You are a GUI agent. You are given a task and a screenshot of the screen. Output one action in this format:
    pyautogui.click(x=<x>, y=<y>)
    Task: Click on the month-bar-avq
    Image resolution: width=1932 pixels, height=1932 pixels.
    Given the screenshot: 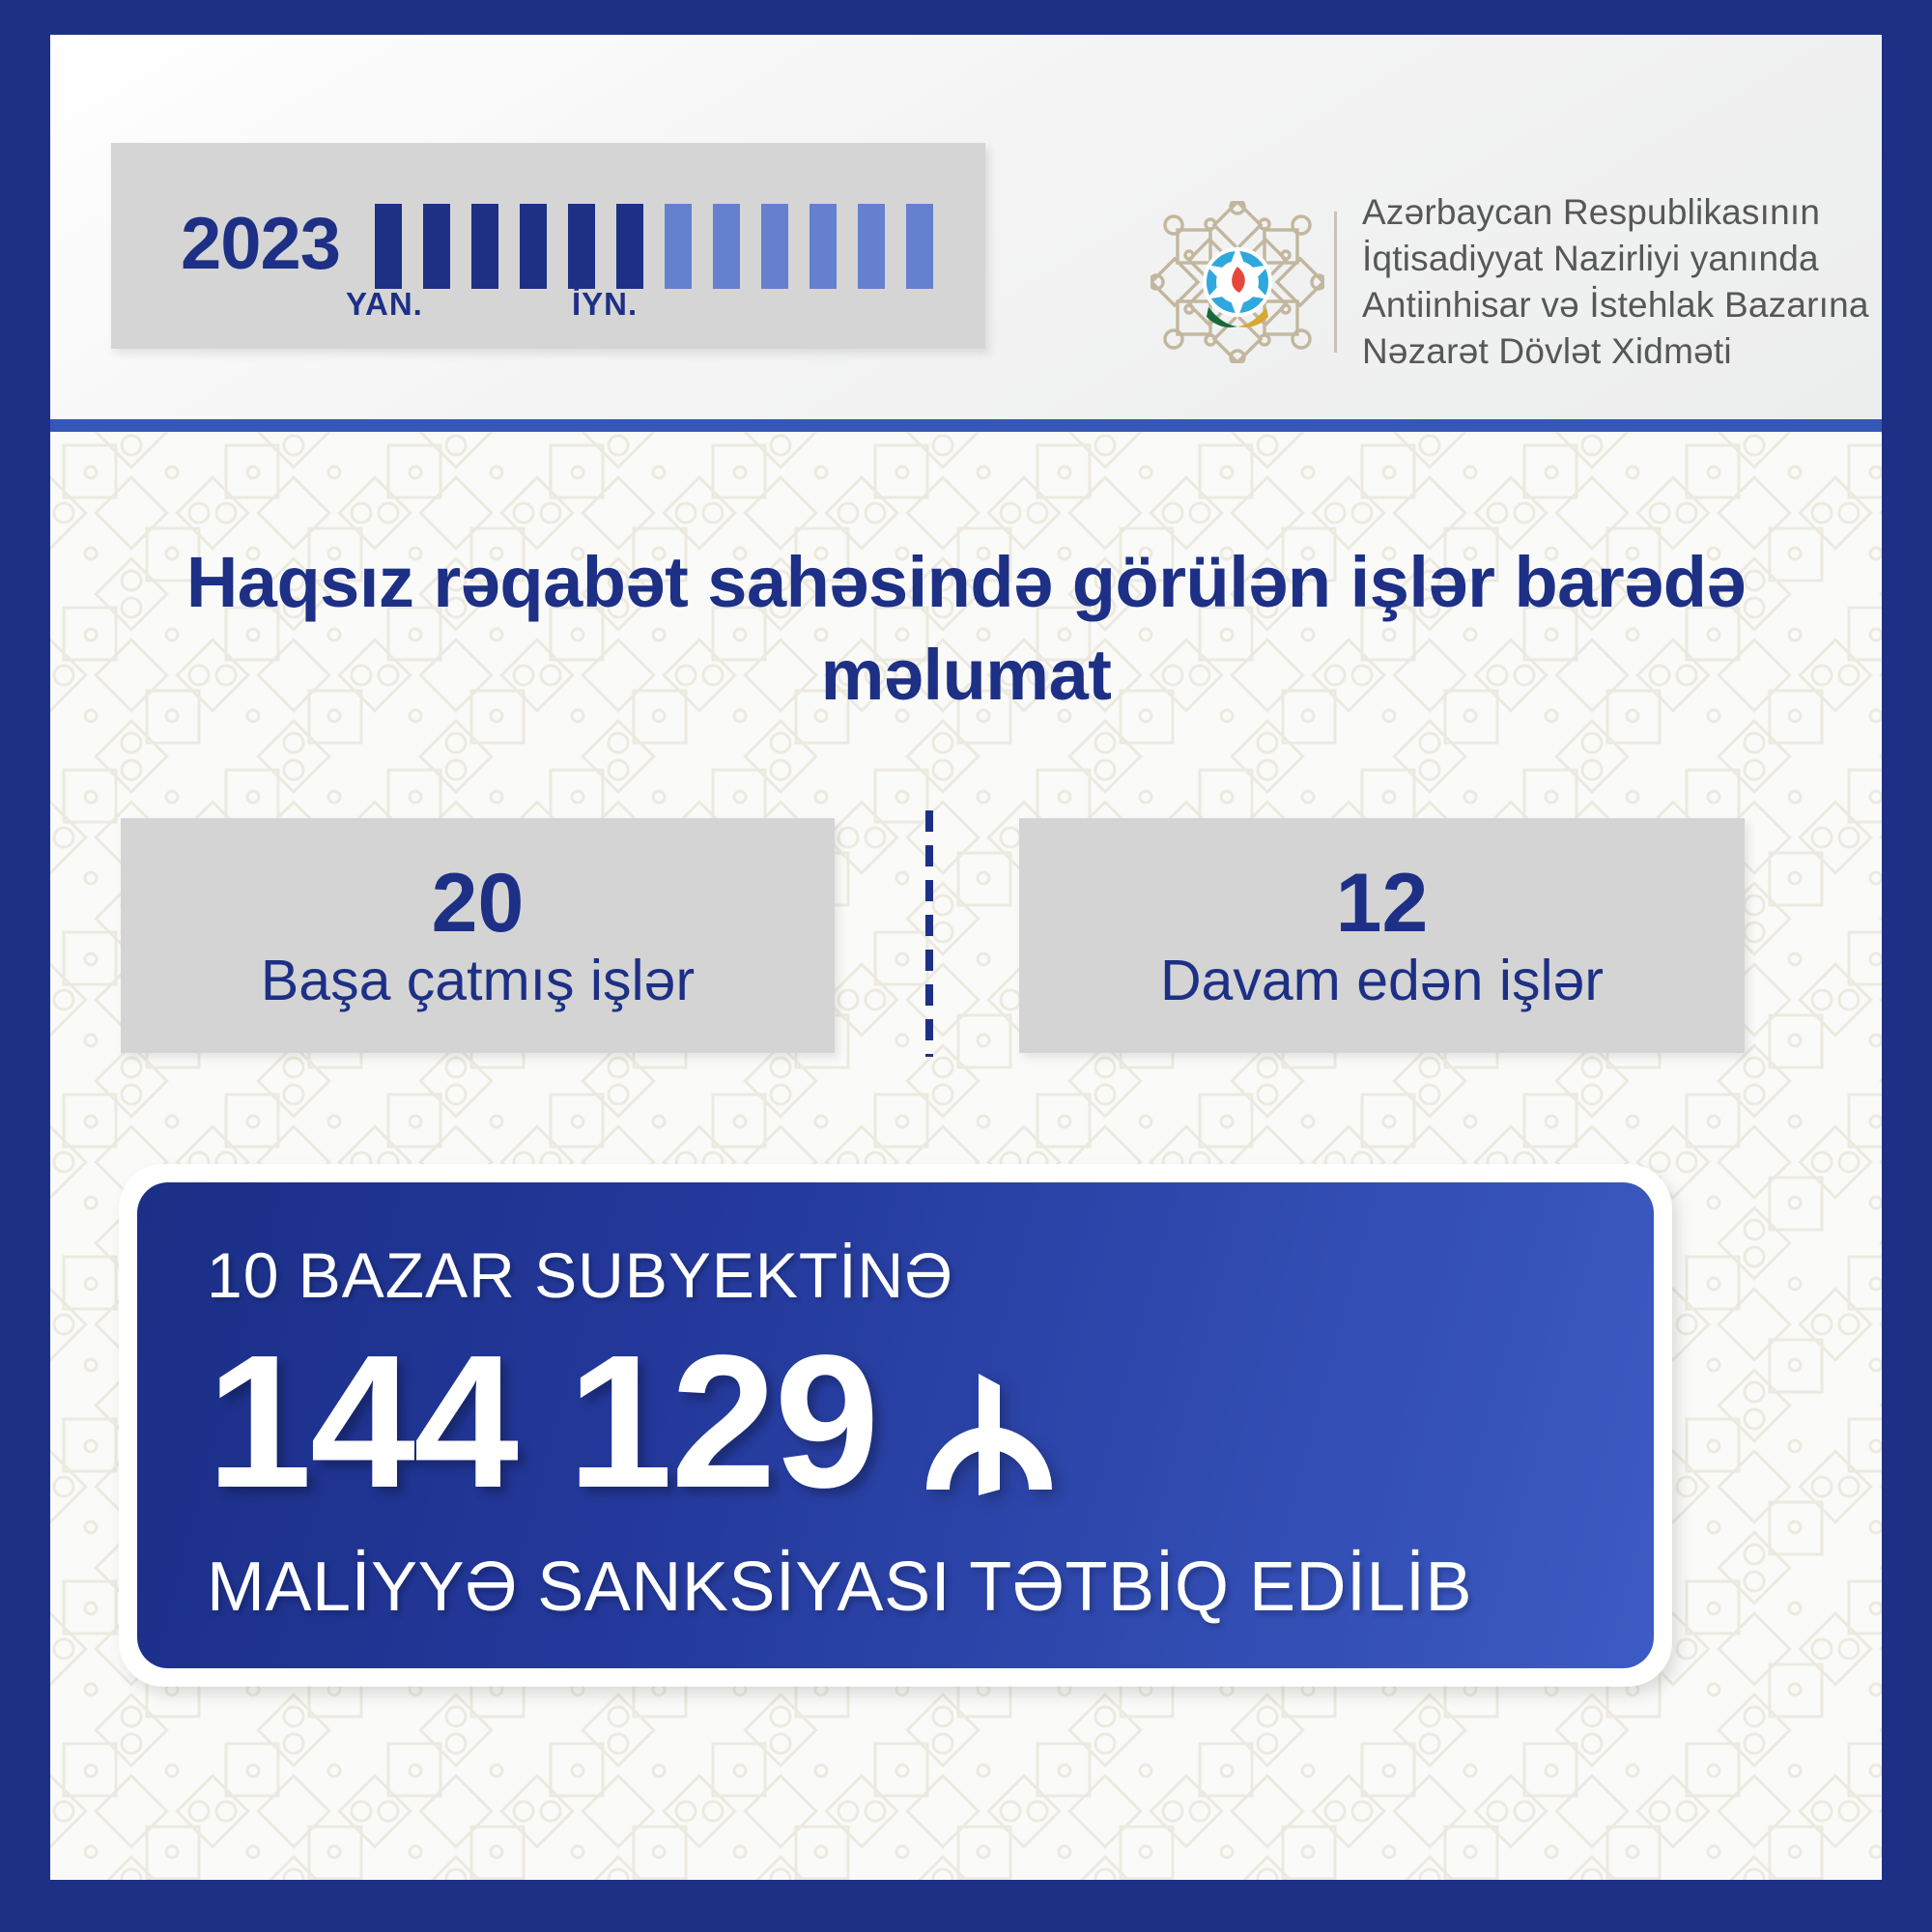 What is the action you would take?
    pyautogui.click(x=727, y=246)
    